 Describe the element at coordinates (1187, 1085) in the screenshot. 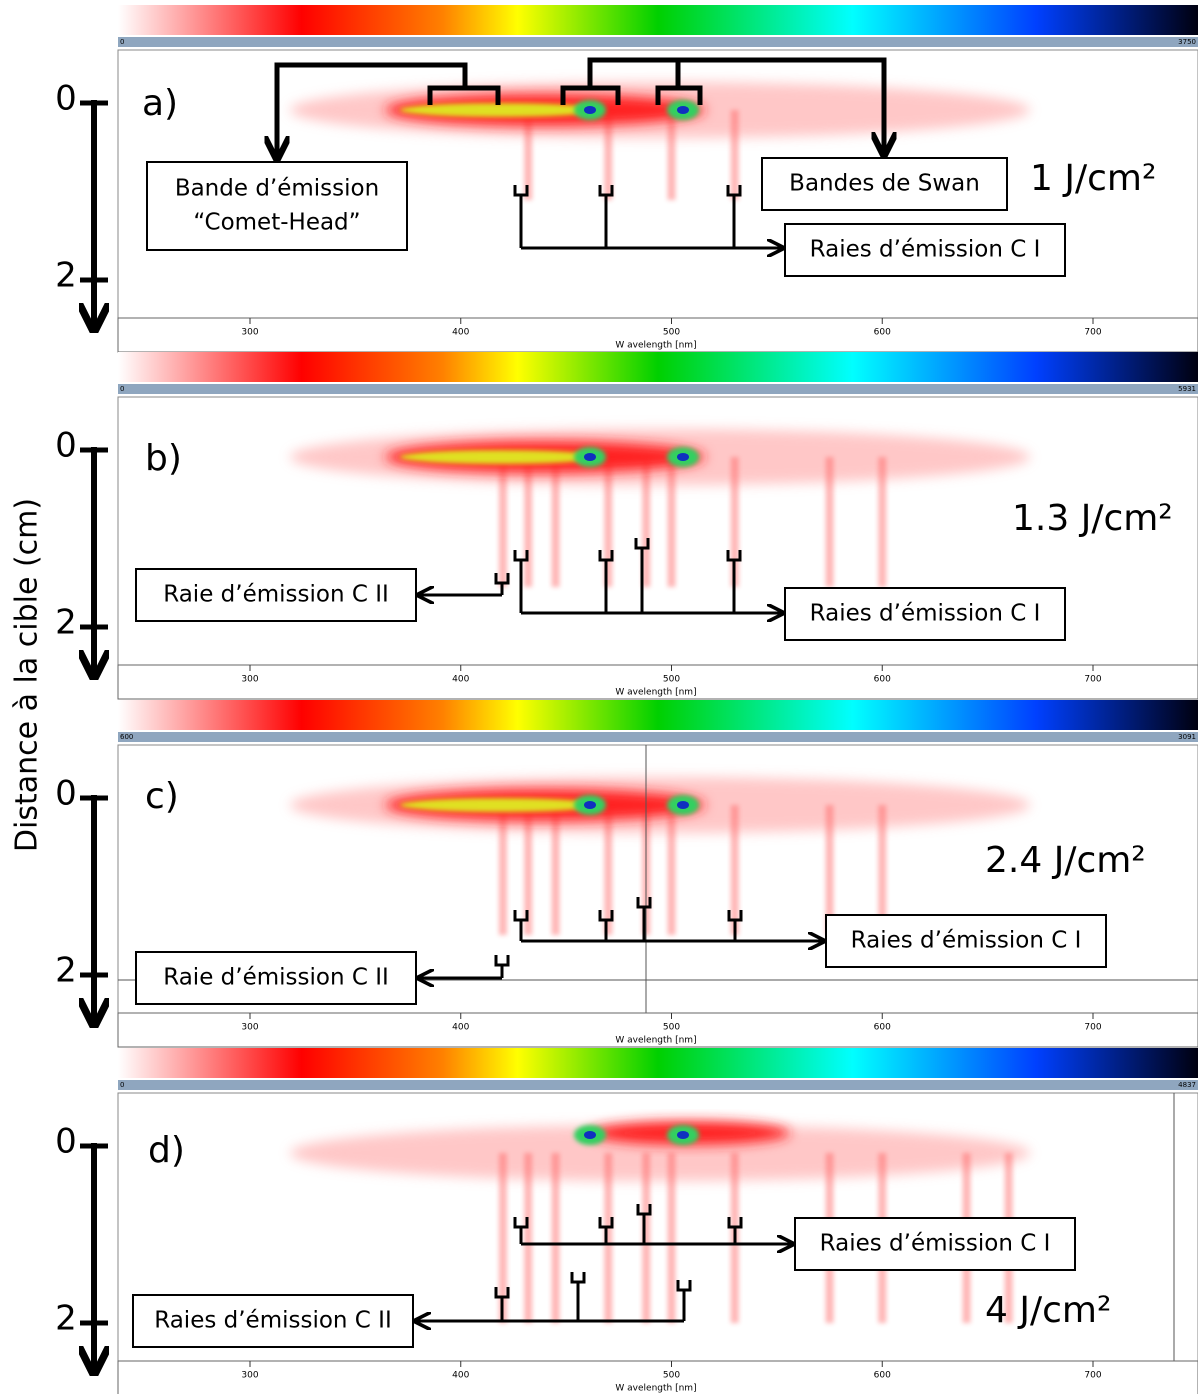

I see `colorbar-max: 4837` at that location.